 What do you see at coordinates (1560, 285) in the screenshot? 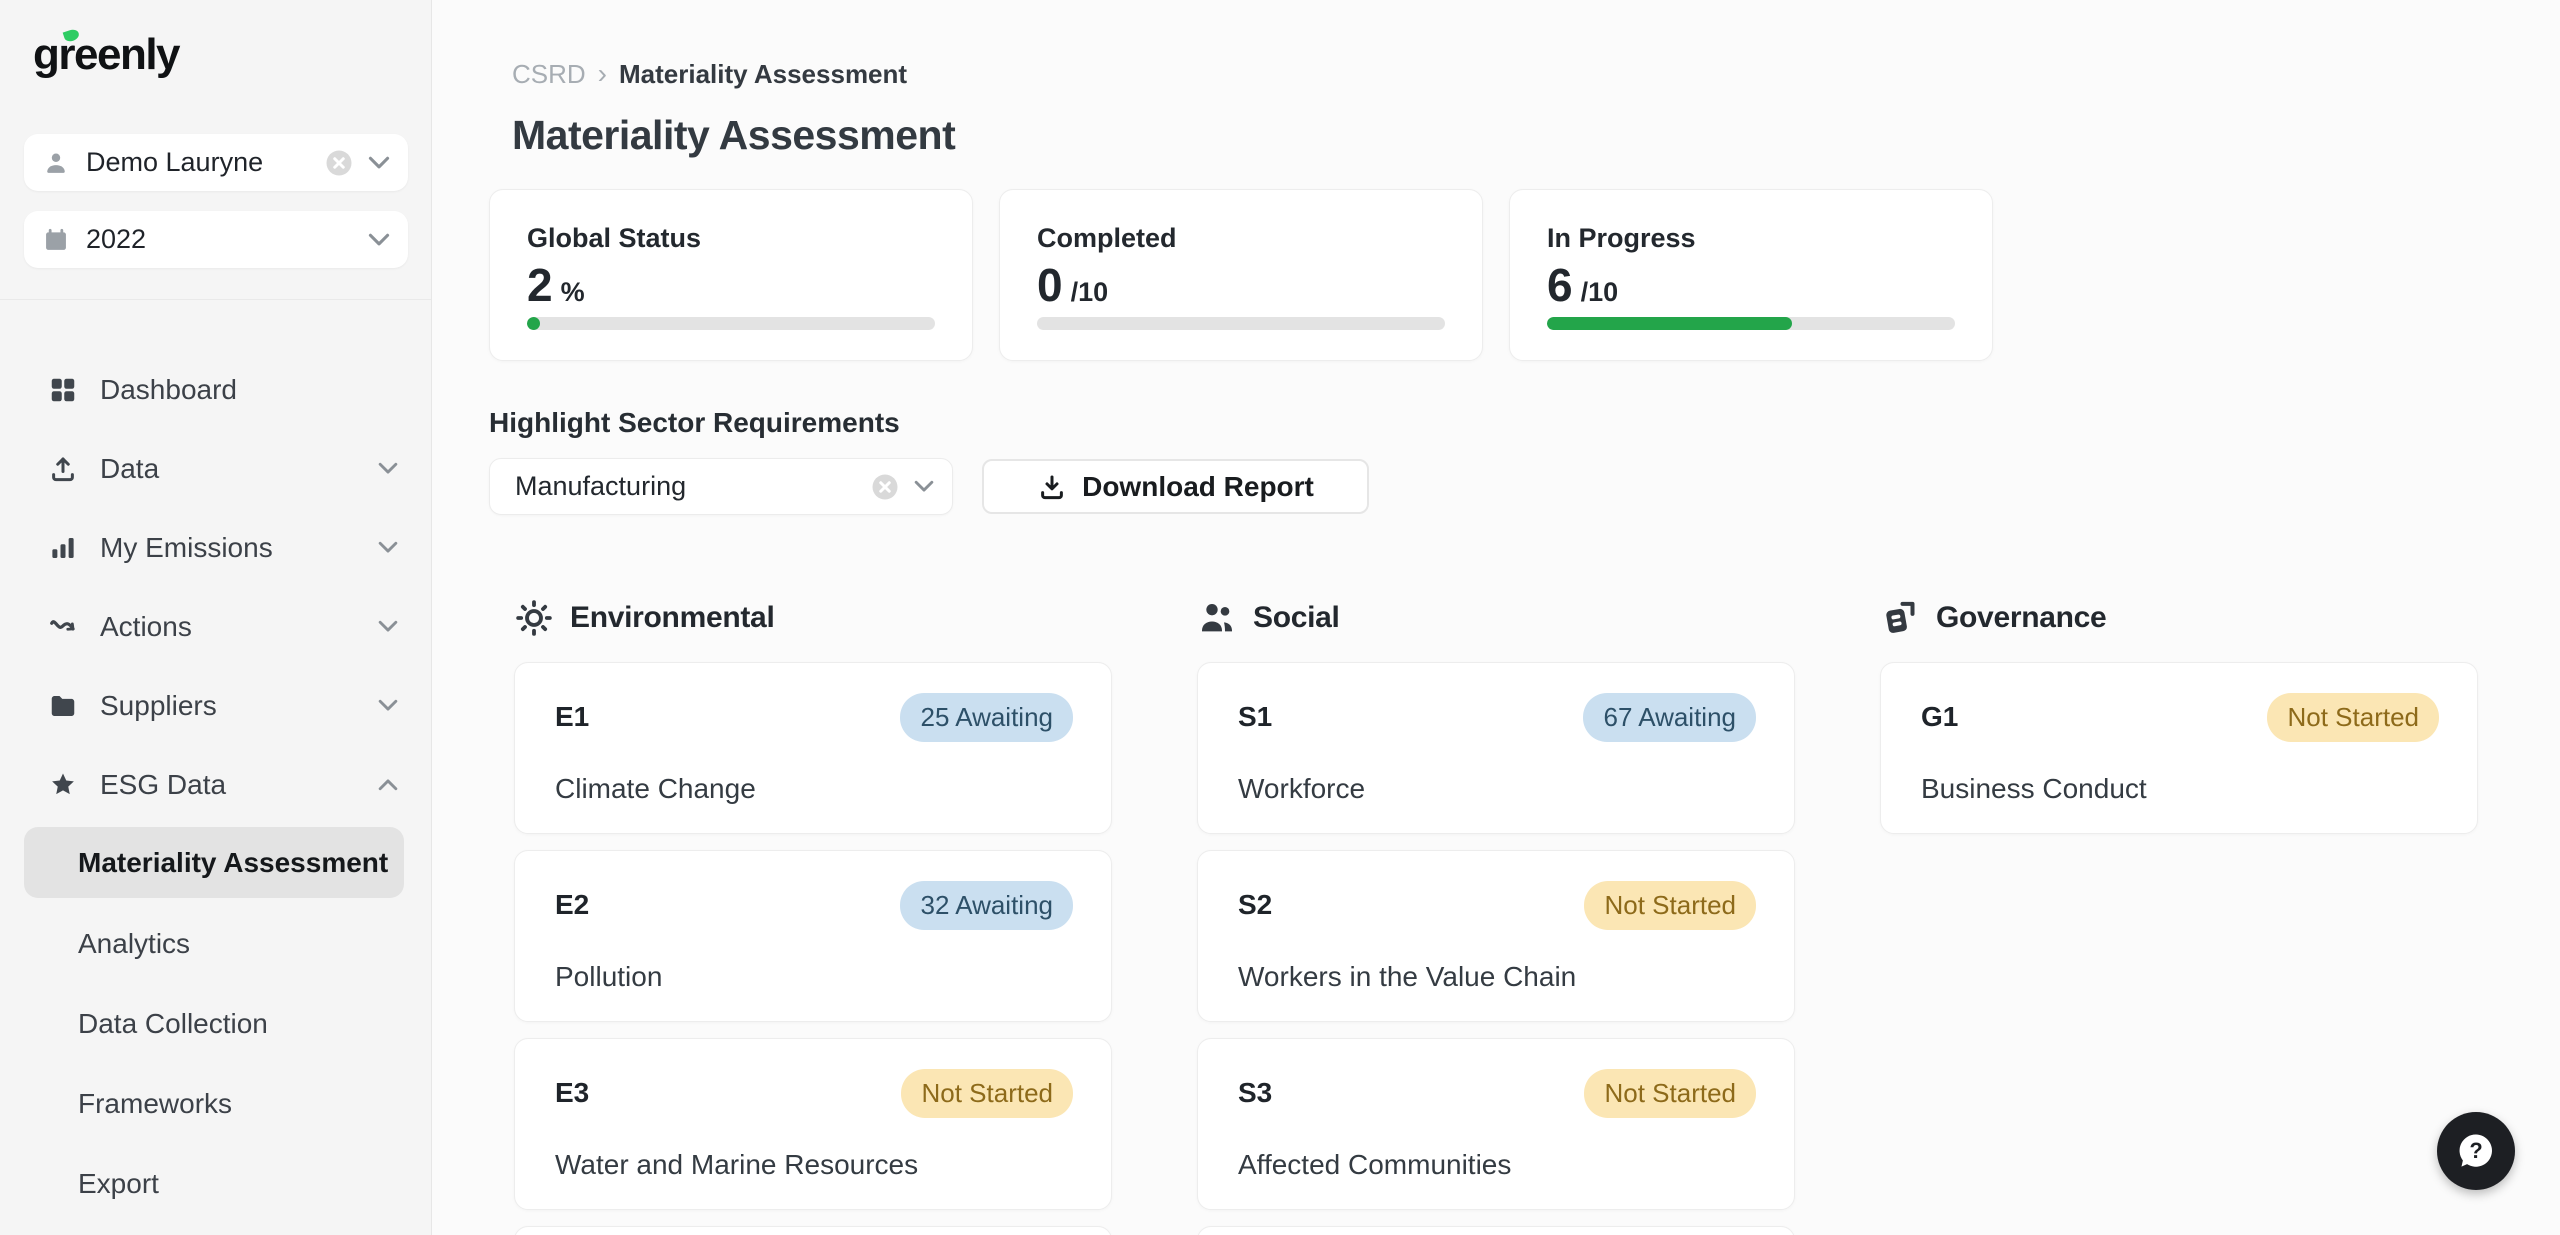
I see `stat-value: 6` at bounding box center [1560, 285].